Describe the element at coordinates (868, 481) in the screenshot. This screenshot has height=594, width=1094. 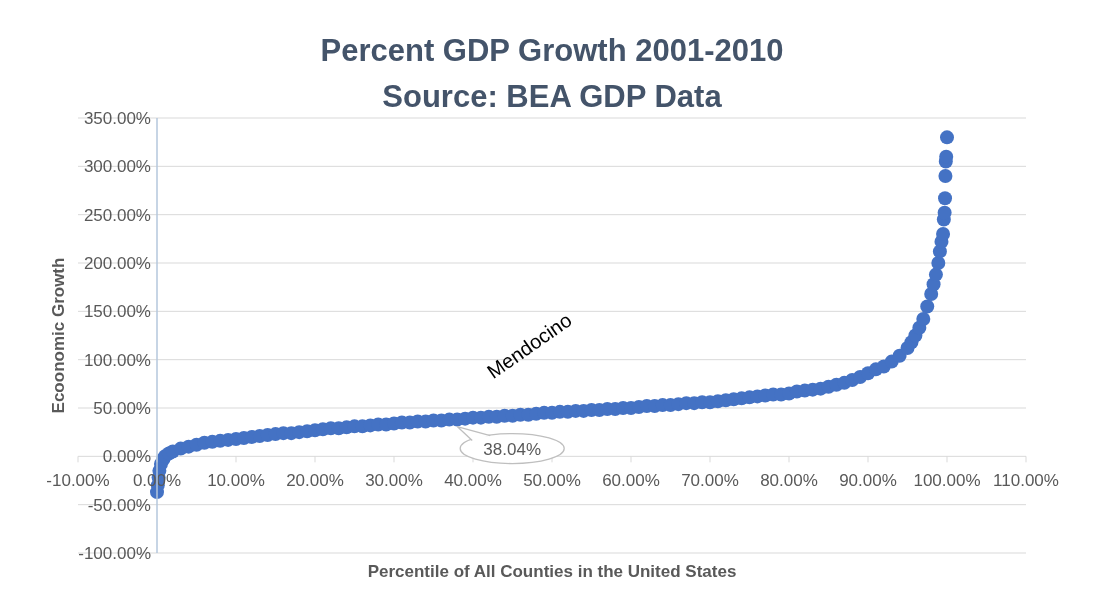
I see `x-tick-label: 90.00%` at that location.